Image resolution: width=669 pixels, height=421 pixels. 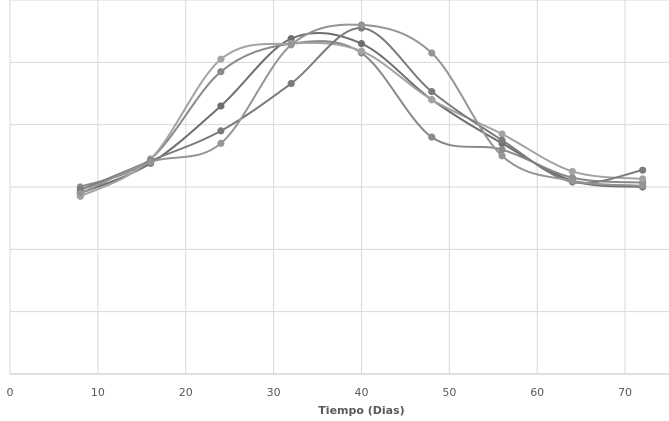 What do you see at coordinates (449, 392) in the screenshot?
I see `x-tick-label: 50` at bounding box center [449, 392].